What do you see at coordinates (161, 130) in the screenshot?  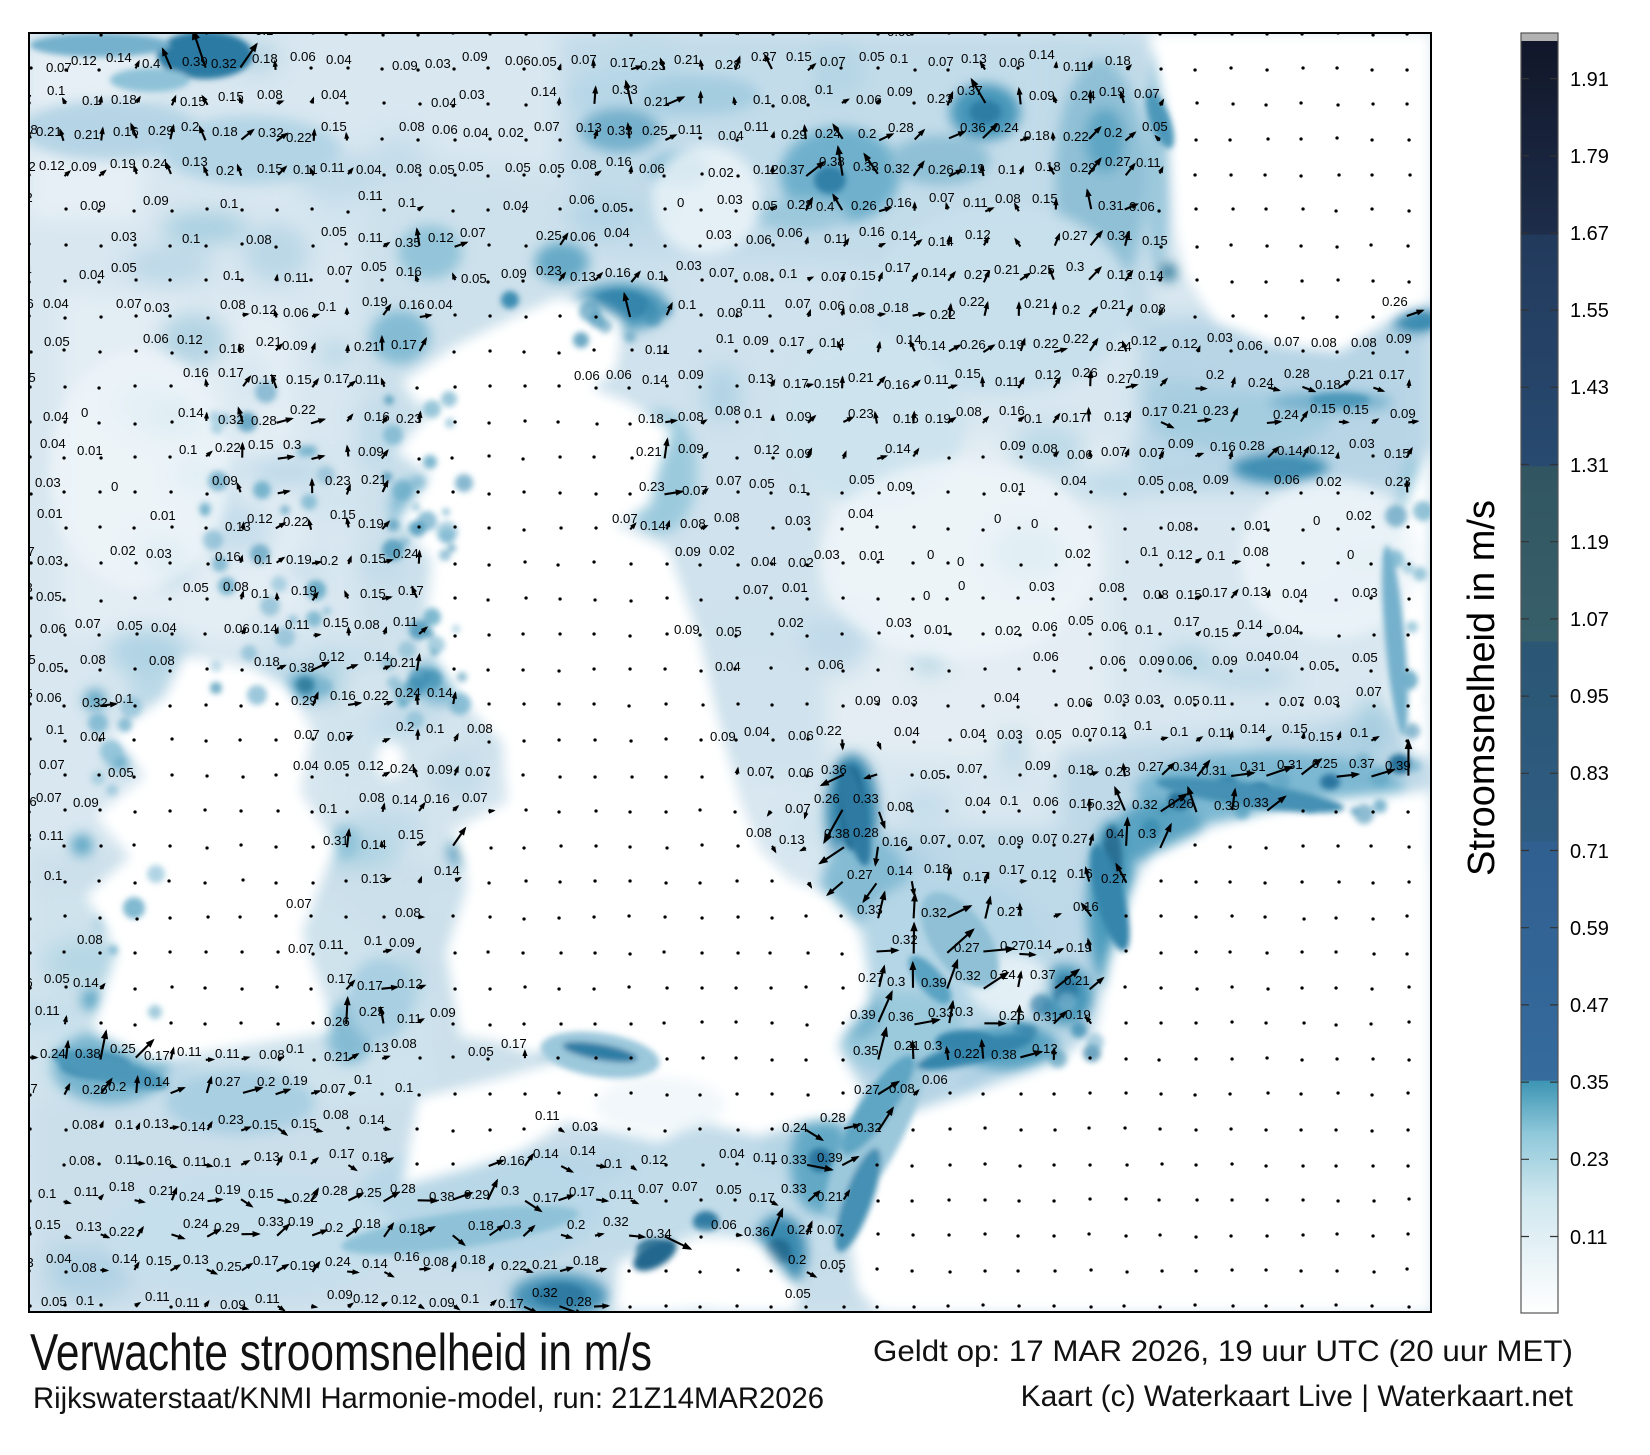 I see `svg-text: 0.29` at bounding box center [161, 130].